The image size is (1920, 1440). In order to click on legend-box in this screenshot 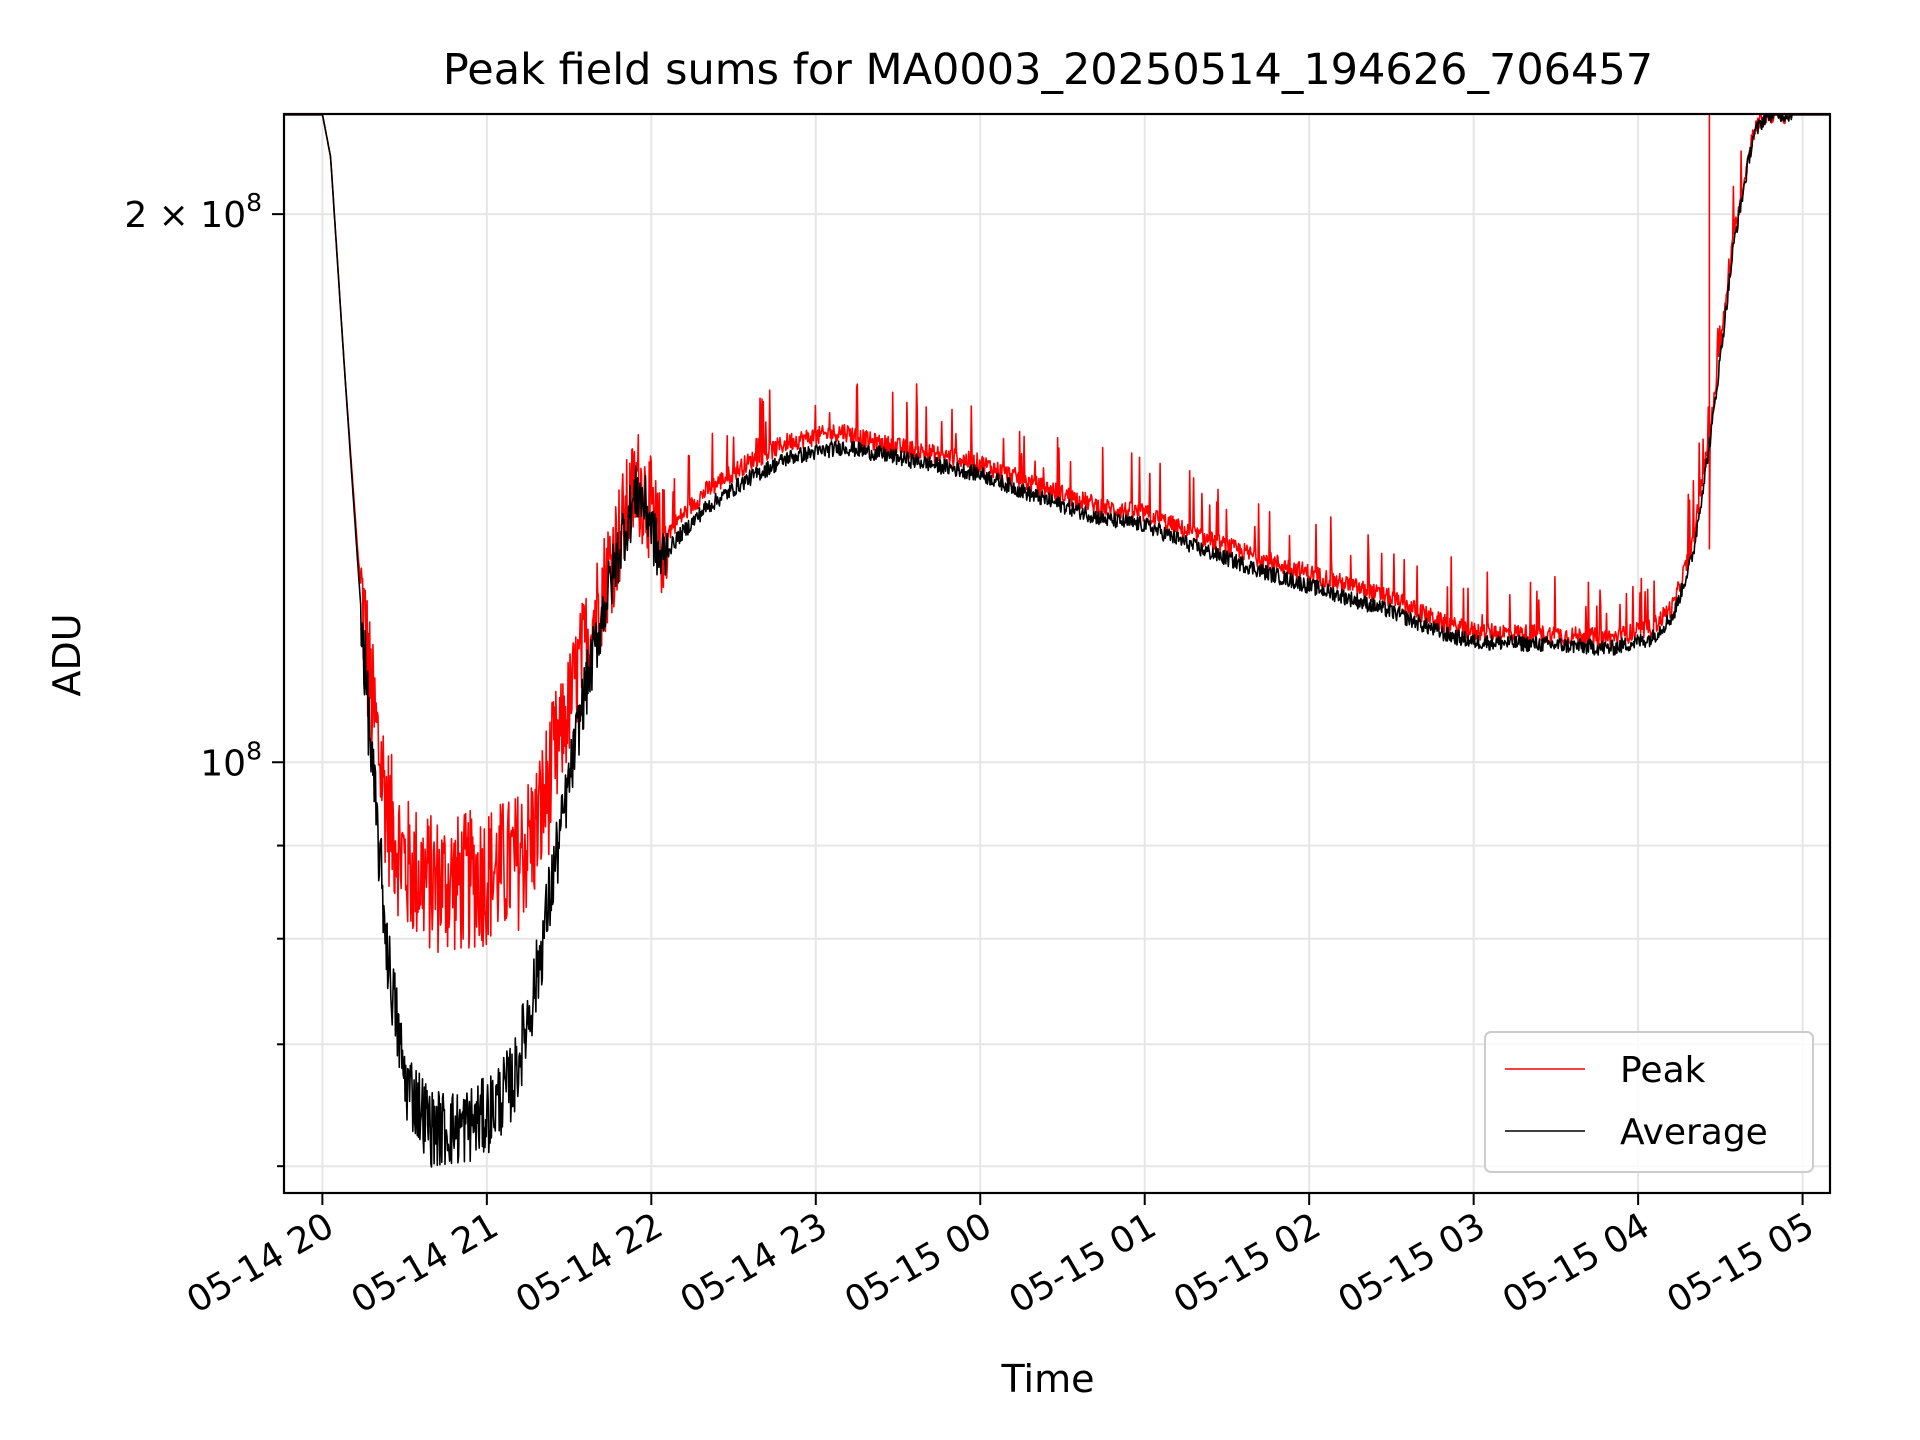, I will do `click(1649, 1102)`.